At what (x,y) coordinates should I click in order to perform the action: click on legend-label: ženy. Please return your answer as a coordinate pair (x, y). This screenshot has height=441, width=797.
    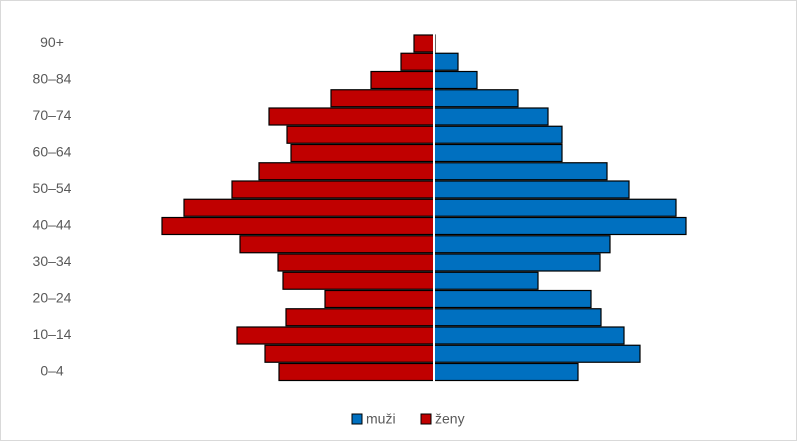
    Looking at the image, I should click on (450, 419).